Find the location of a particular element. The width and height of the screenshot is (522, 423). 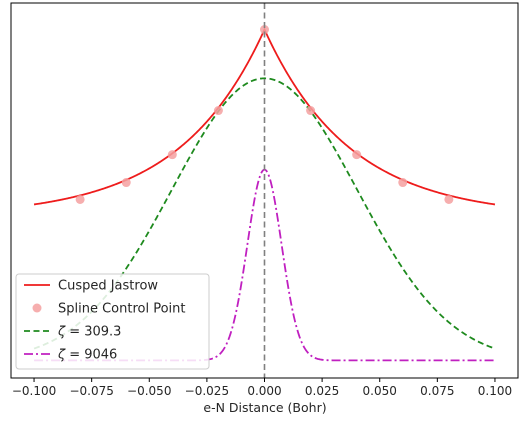

legend-value-2: = 309.3 is located at coordinates (93, 332).